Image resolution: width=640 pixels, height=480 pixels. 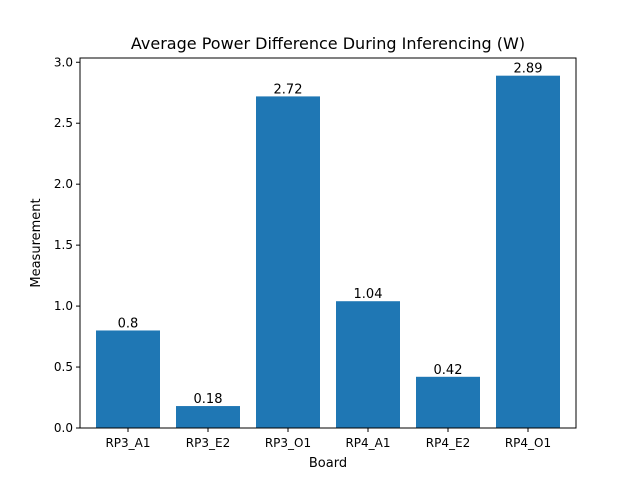 What do you see at coordinates (528, 443) in the screenshot?
I see `x-tick-label: RP4_O1` at bounding box center [528, 443].